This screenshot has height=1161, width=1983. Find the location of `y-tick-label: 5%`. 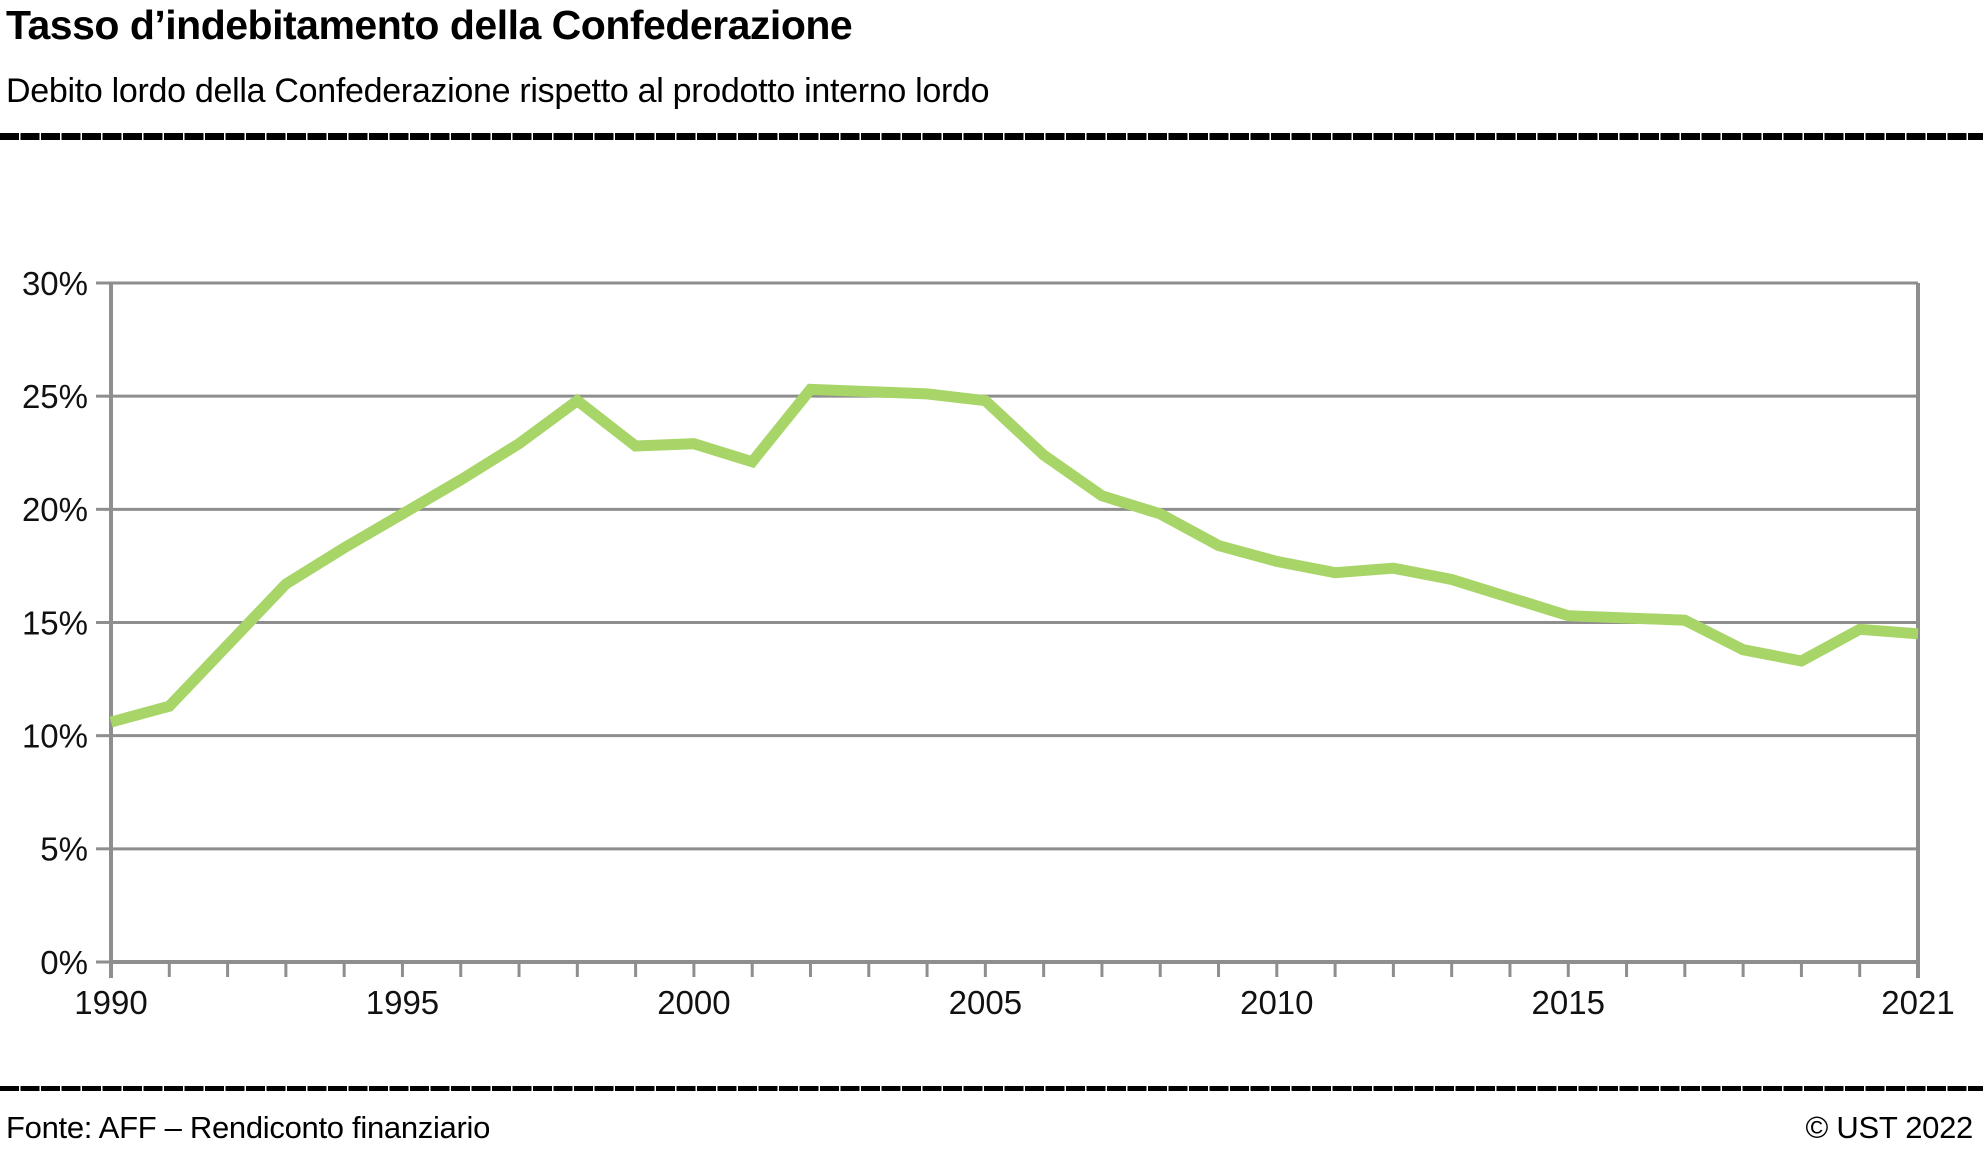

y-tick-label: 5% is located at coordinates (64, 849).